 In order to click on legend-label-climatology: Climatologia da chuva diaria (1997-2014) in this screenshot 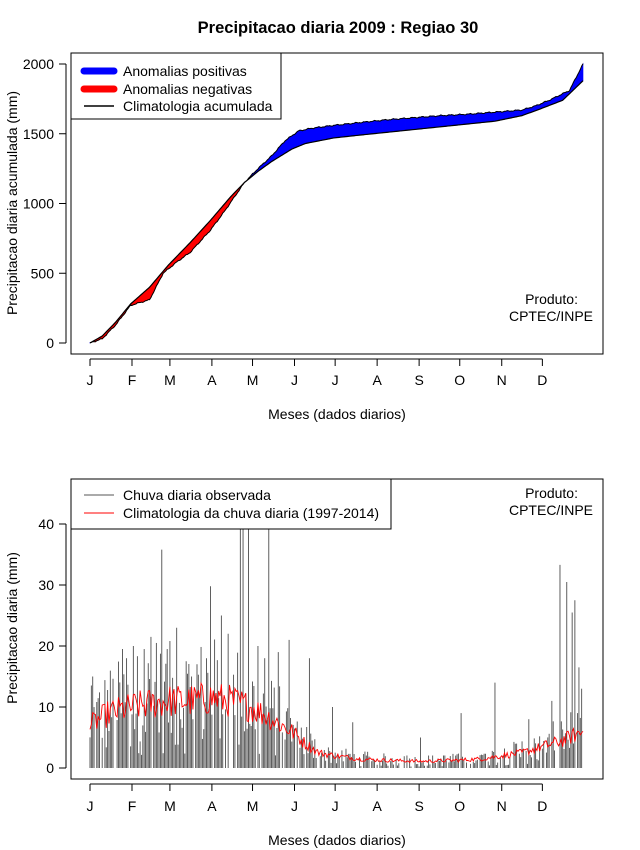, I will do `click(251, 513)`.